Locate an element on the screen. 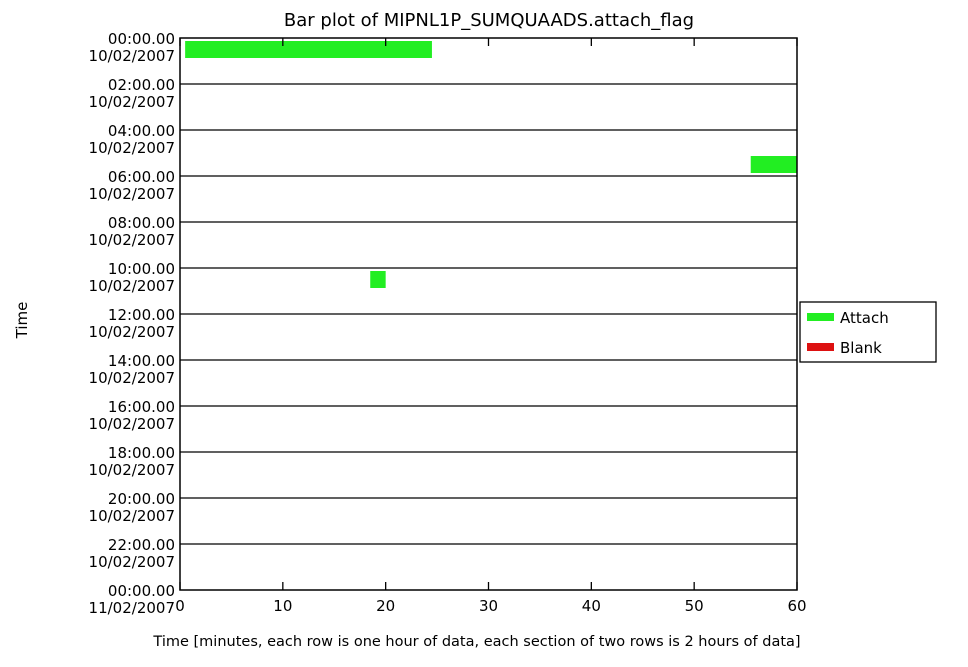 The height and width of the screenshot is (667, 968). x-tick-label: 10 is located at coordinates (282, 606).